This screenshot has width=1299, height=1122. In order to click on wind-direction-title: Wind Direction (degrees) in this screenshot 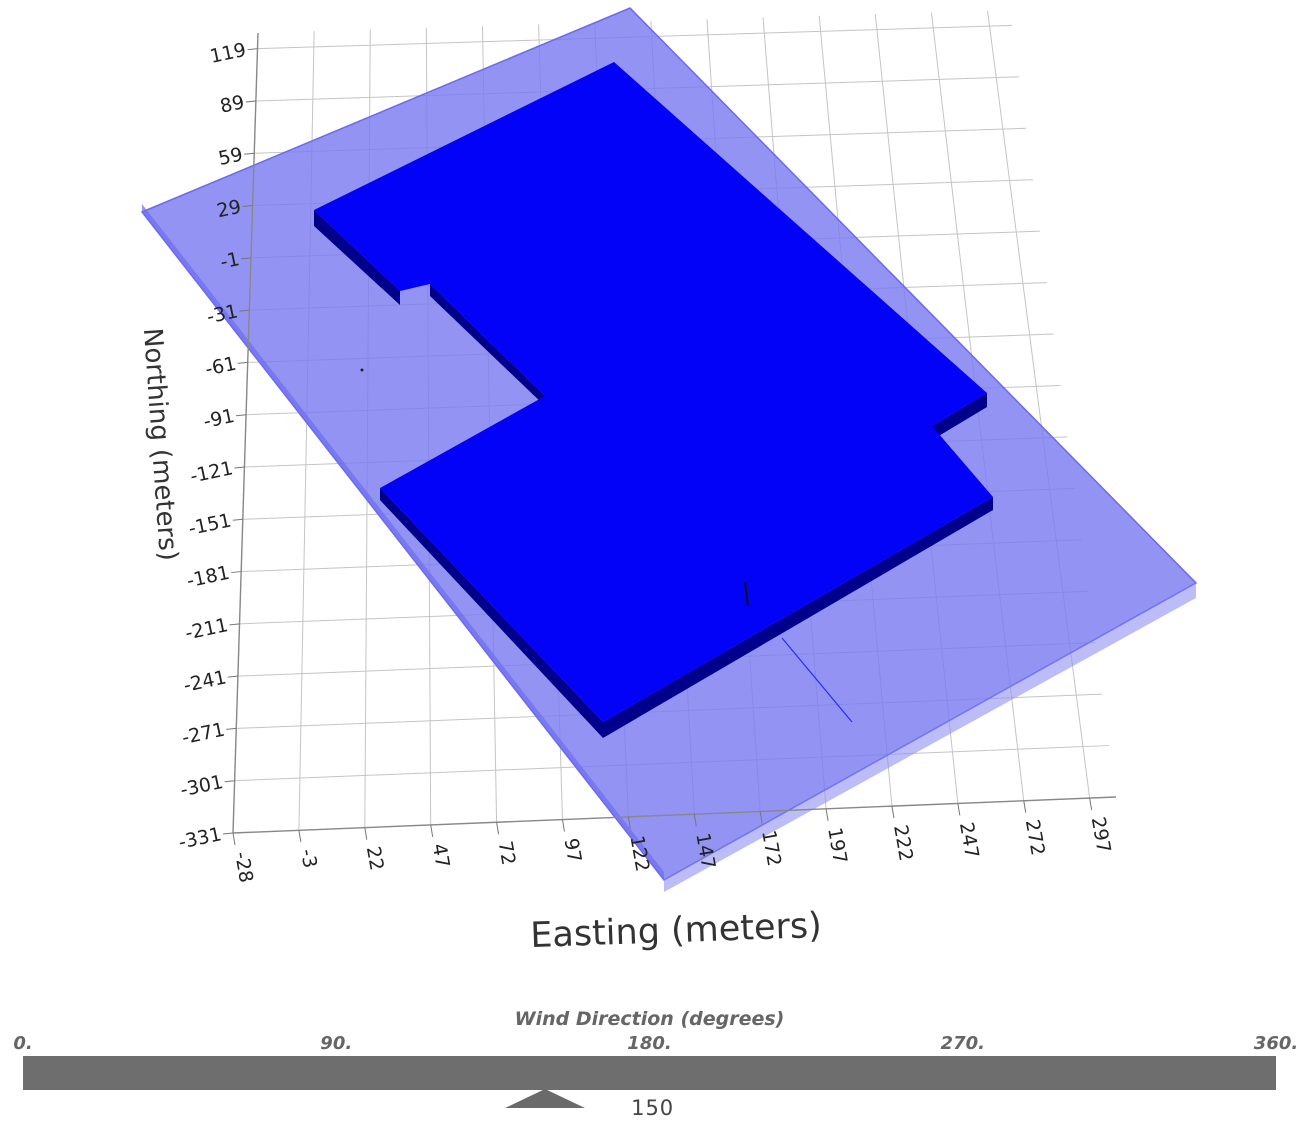, I will do `click(649, 1019)`.